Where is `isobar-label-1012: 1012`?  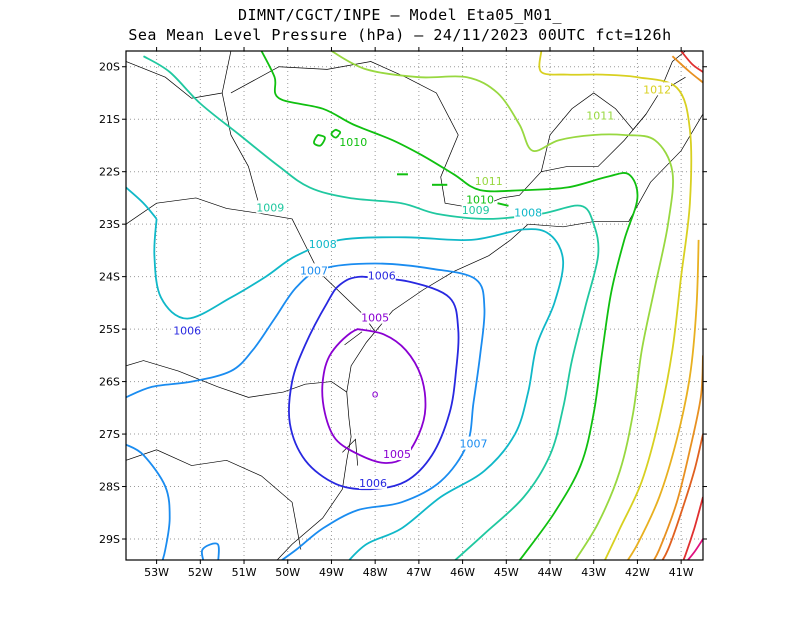
isobar-label-1012: 1012 is located at coordinates (657, 89).